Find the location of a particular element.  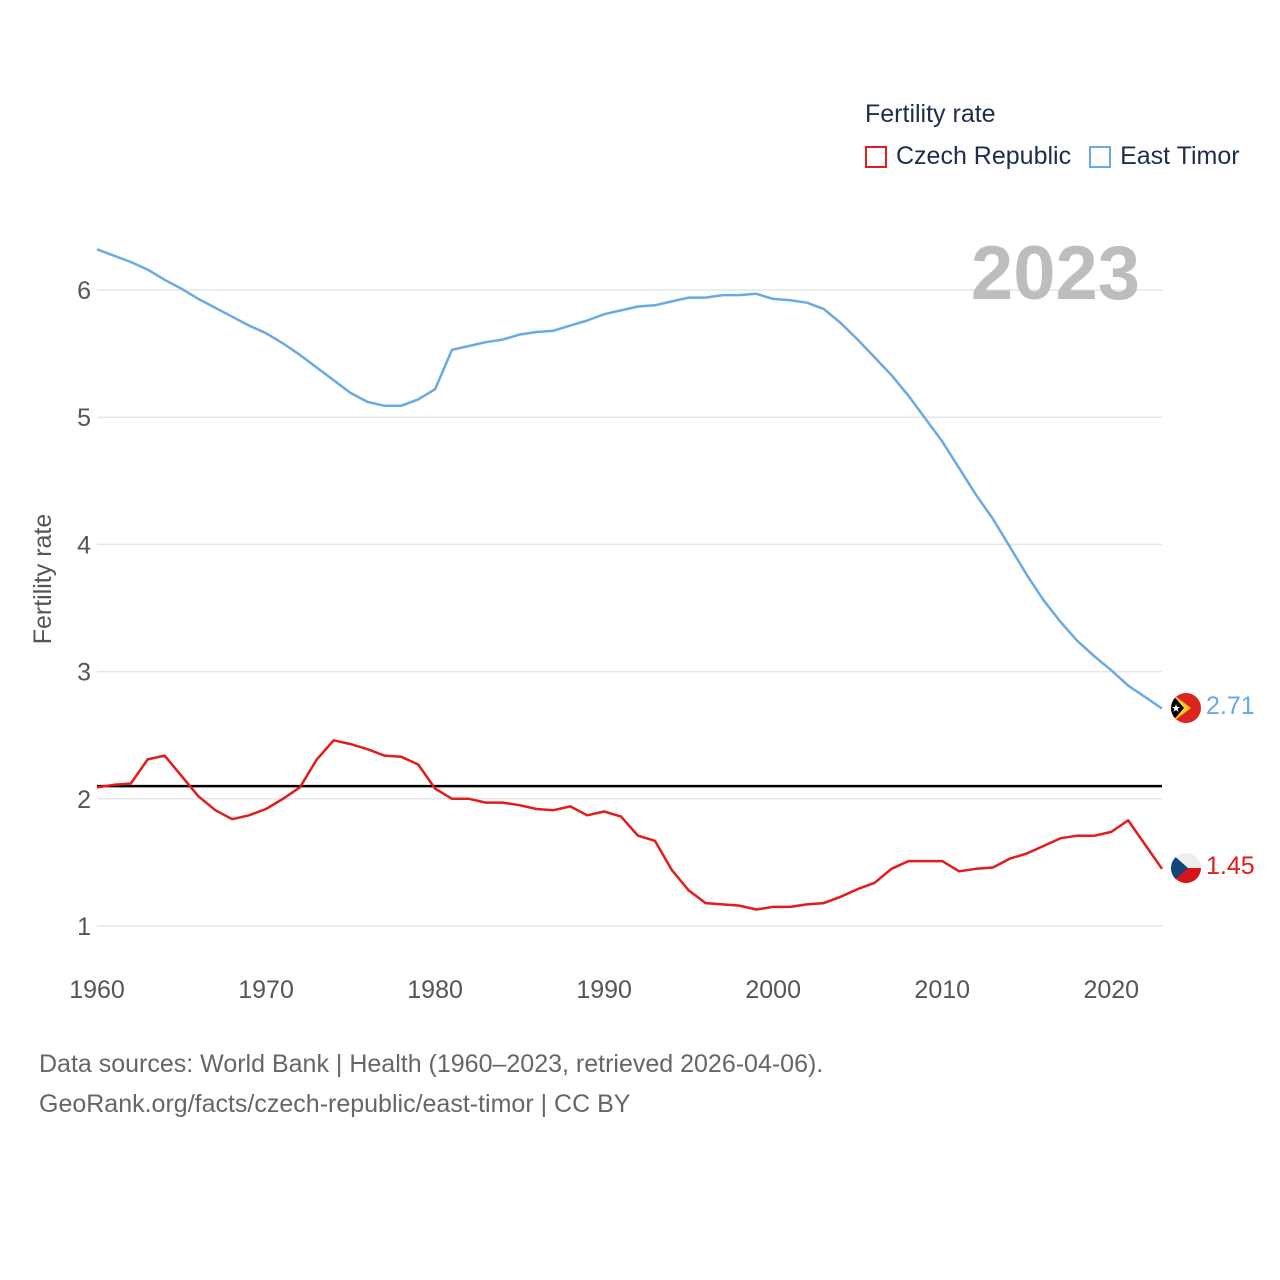

x-axis-ticks: 1960 1970 1980 1990 2000 2010 2020 is located at coordinates (604, 990).